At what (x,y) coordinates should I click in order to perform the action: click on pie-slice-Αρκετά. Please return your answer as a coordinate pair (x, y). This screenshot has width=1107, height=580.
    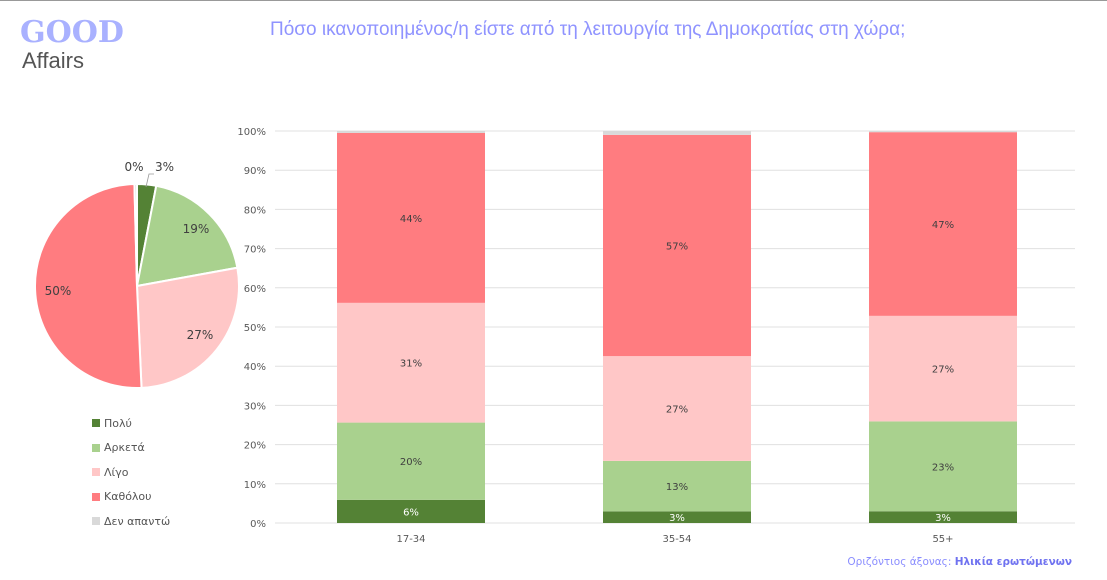
    Looking at the image, I should click on (187, 236).